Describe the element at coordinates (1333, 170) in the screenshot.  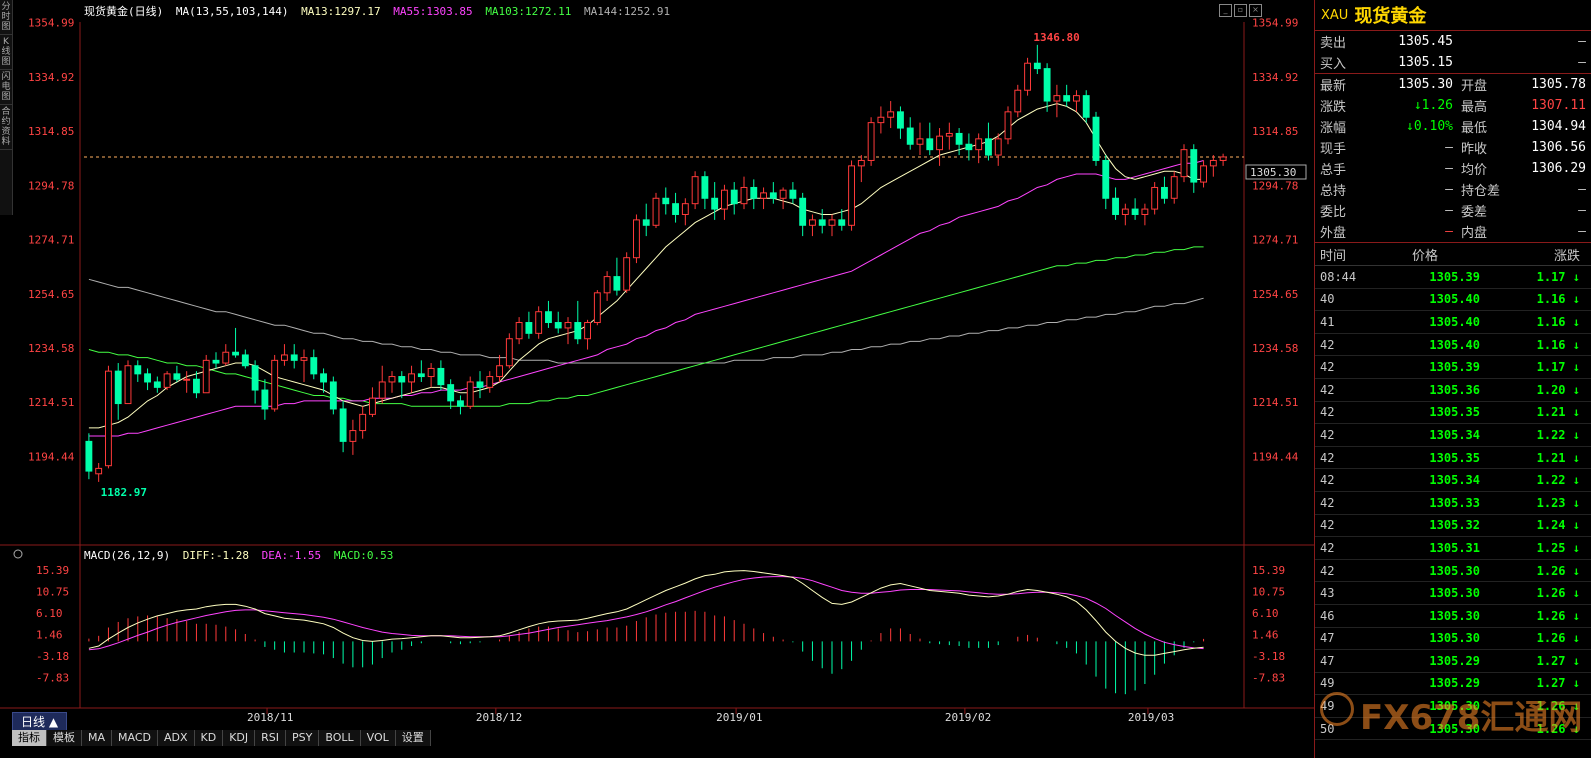
I see `quote-label: 总手` at that location.